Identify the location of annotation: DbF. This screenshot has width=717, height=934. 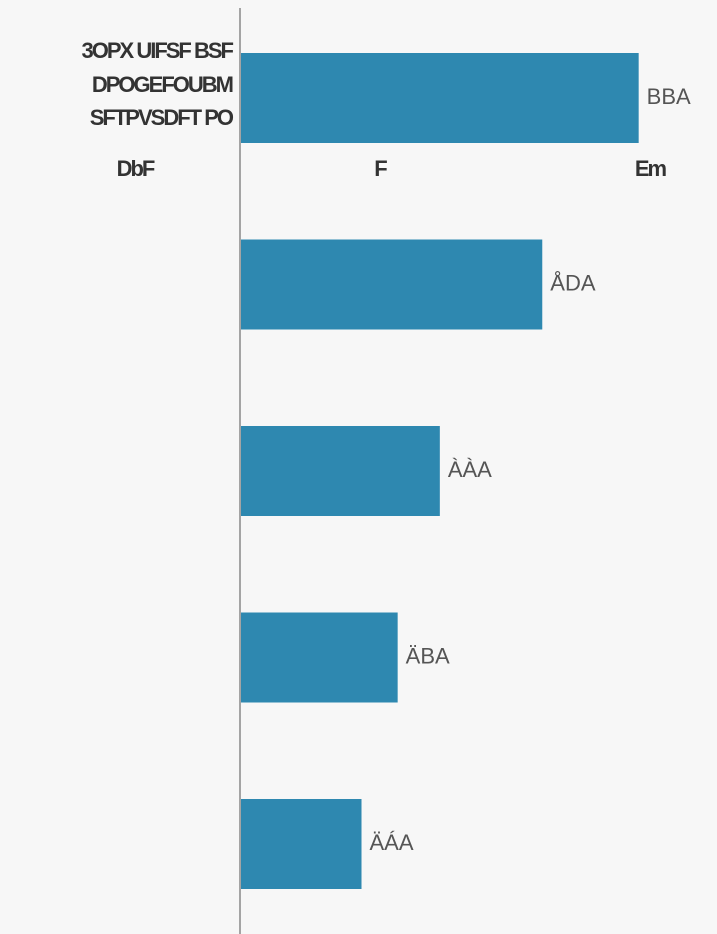
(136, 168).